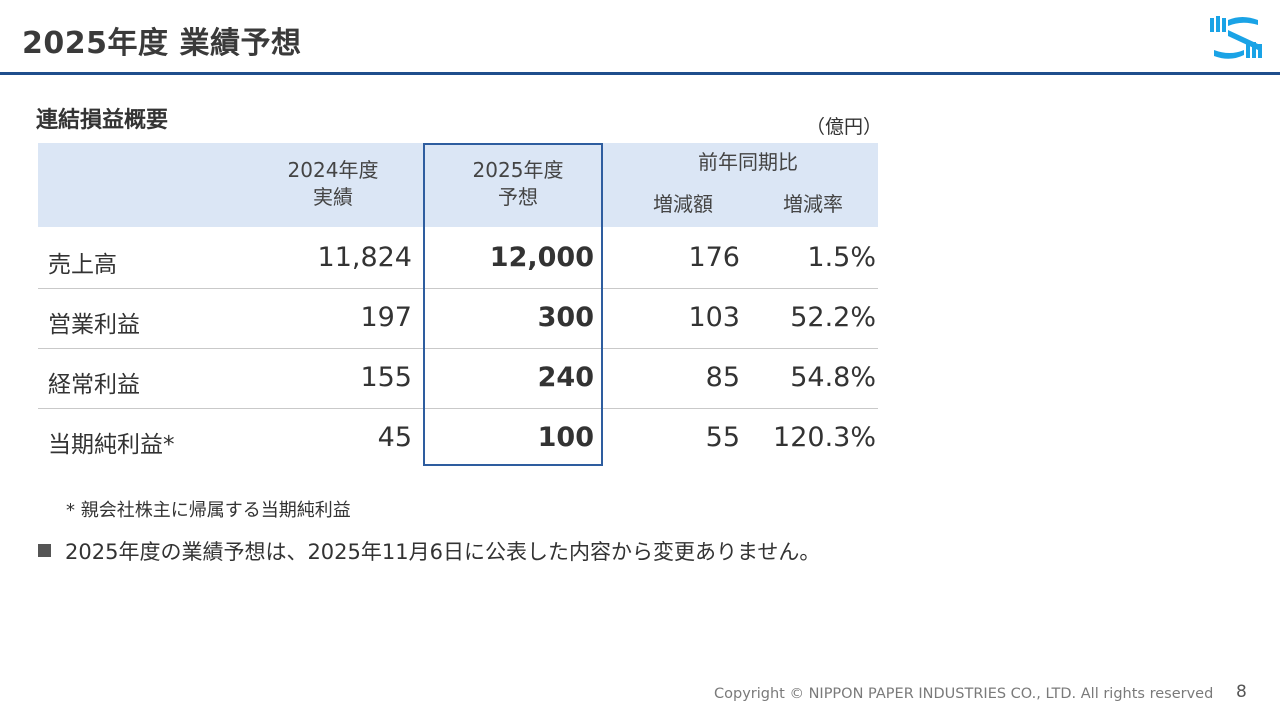 The height and width of the screenshot is (720, 1280). I want to click on row-fy2025: 240, so click(565, 377).